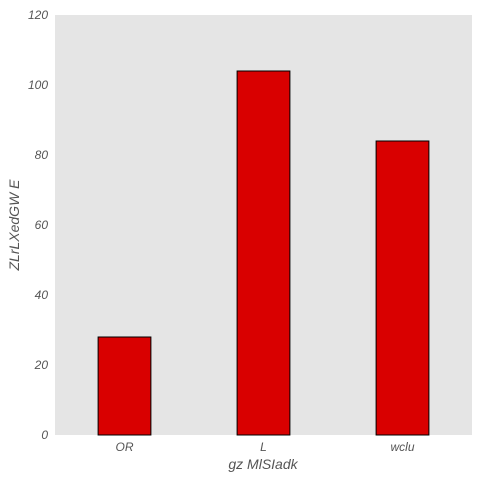 The image size is (480, 480). Describe the element at coordinates (124, 386) in the screenshot. I see `bar-OR` at that location.